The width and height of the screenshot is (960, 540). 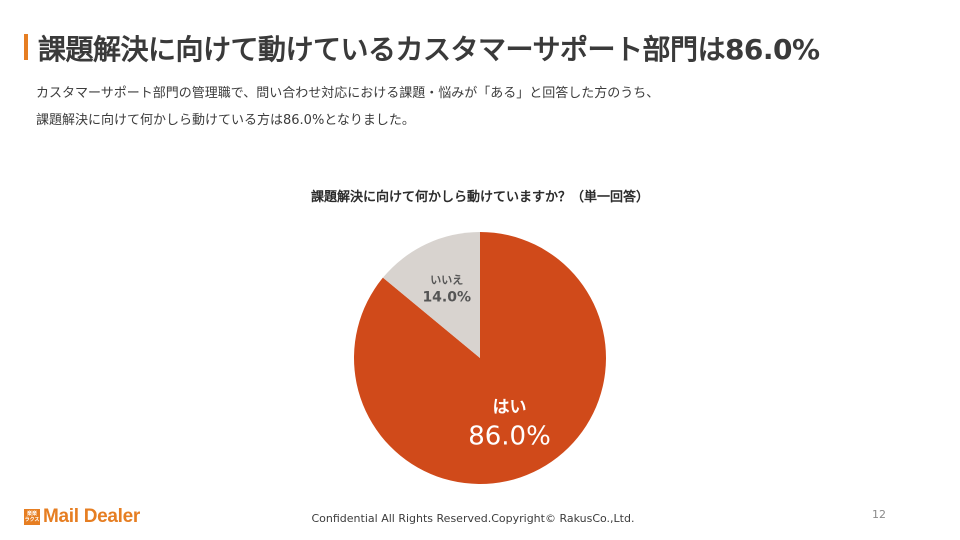 What do you see at coordinates (429, 49) in the screenshot?
I see `page-title: 課題解決に向けて動けているカスタマーサポート部門は86.0%` at bounding box center [429, 49].